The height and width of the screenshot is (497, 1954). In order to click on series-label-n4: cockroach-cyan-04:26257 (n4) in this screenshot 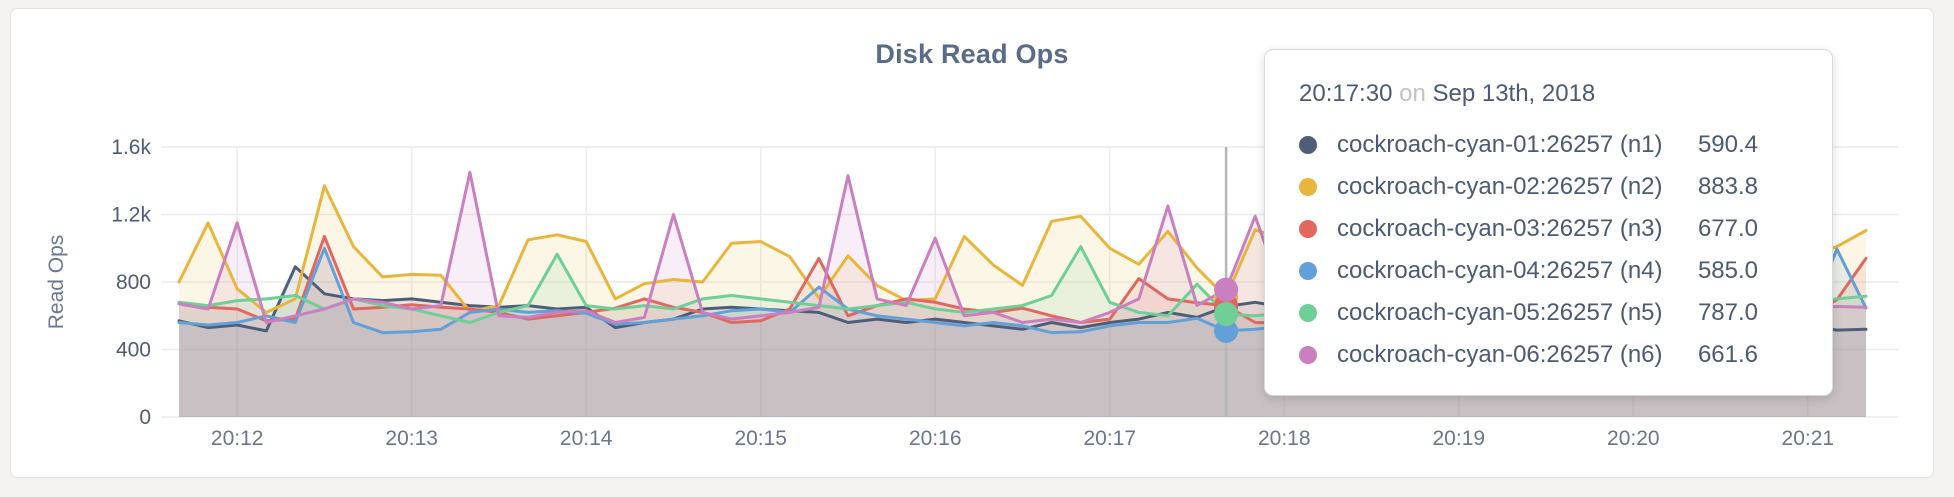, I will do `click(1500, 270)`.